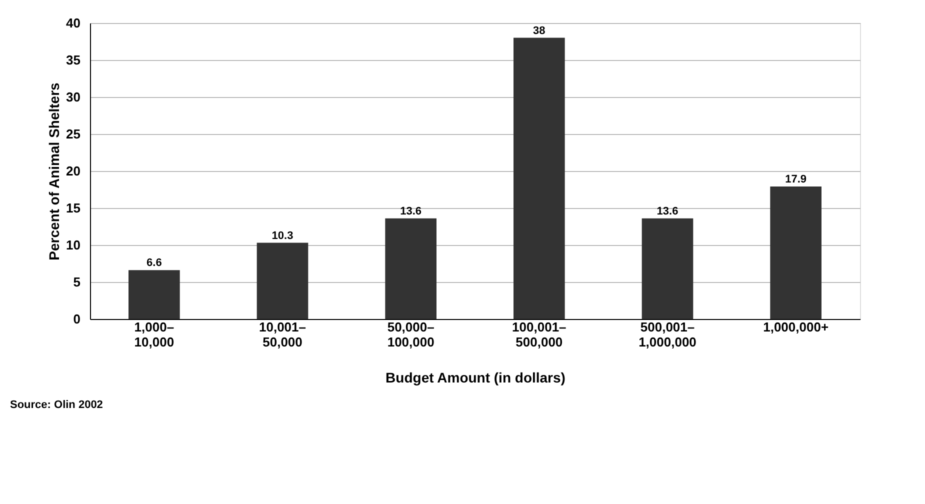  What do you see at coordinates (667, 335) in the screenshot?
I see `x-tick-label: 500,001– 1,000,000` at bounding box center [667, 335].